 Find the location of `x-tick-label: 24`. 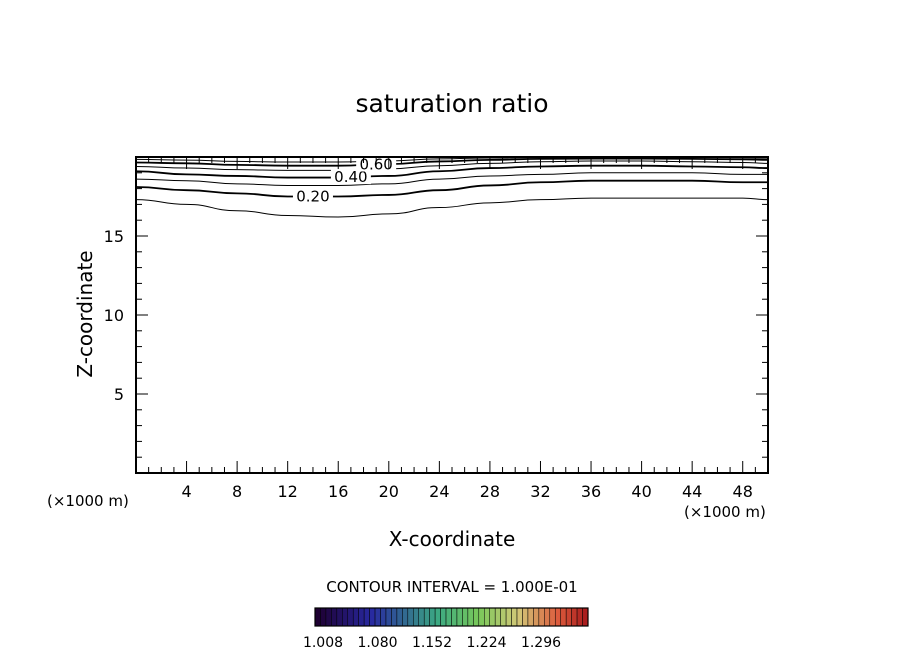

x-tick-label: 24 is located at coordinates (439, 491).